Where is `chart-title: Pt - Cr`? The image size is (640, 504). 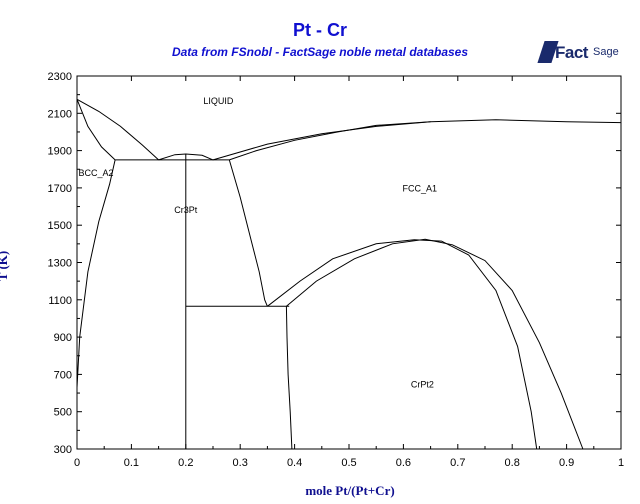
chart-title: Pt - Cr is located at coordinates (320, 30).